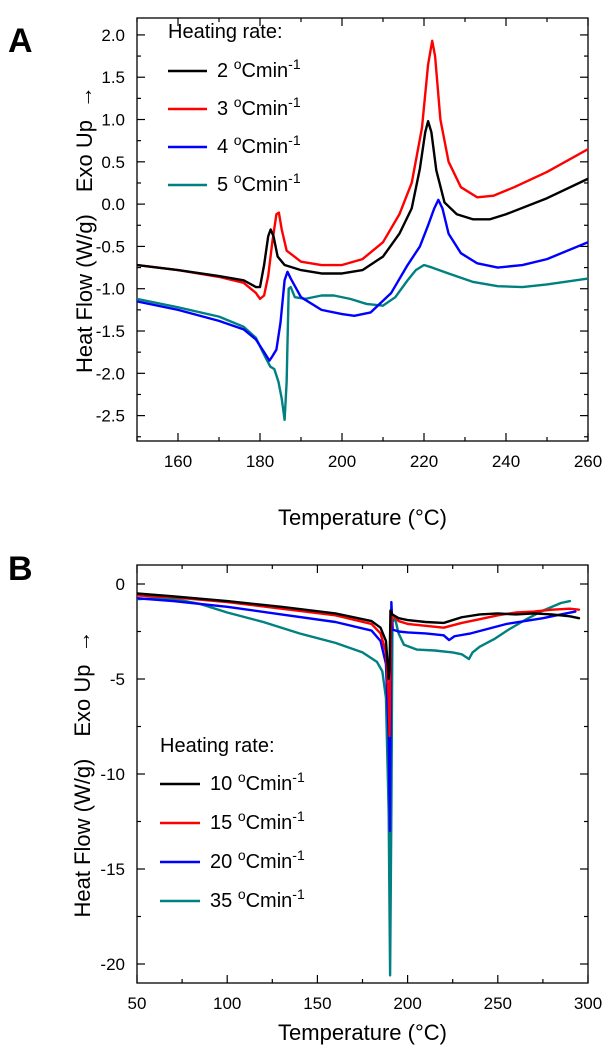 The height and width of the screenshot is (1055, 611). I want to click on x-tick-label: 150, so click(317, 1003).